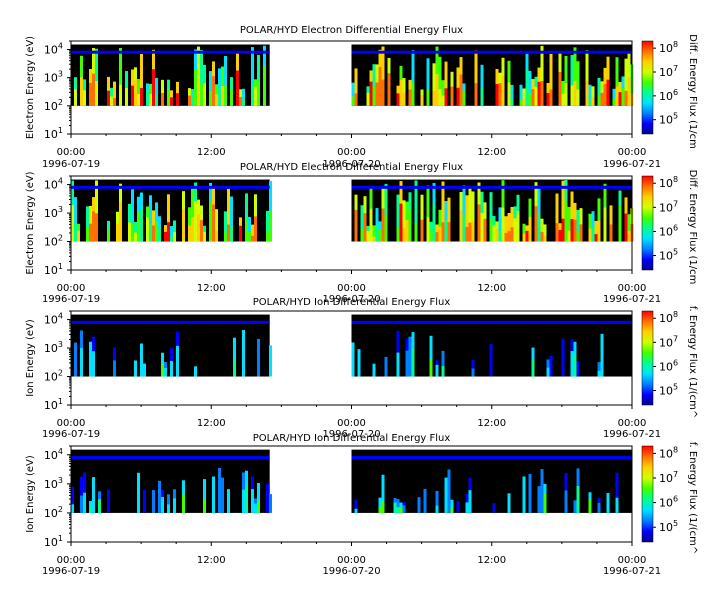 The height and width of the screenshot is (592, 722). What do you see at coordinates (53, 404) in the screenshot?
I see `y-tick-label: 10¹` at bounding box center [53, 404].